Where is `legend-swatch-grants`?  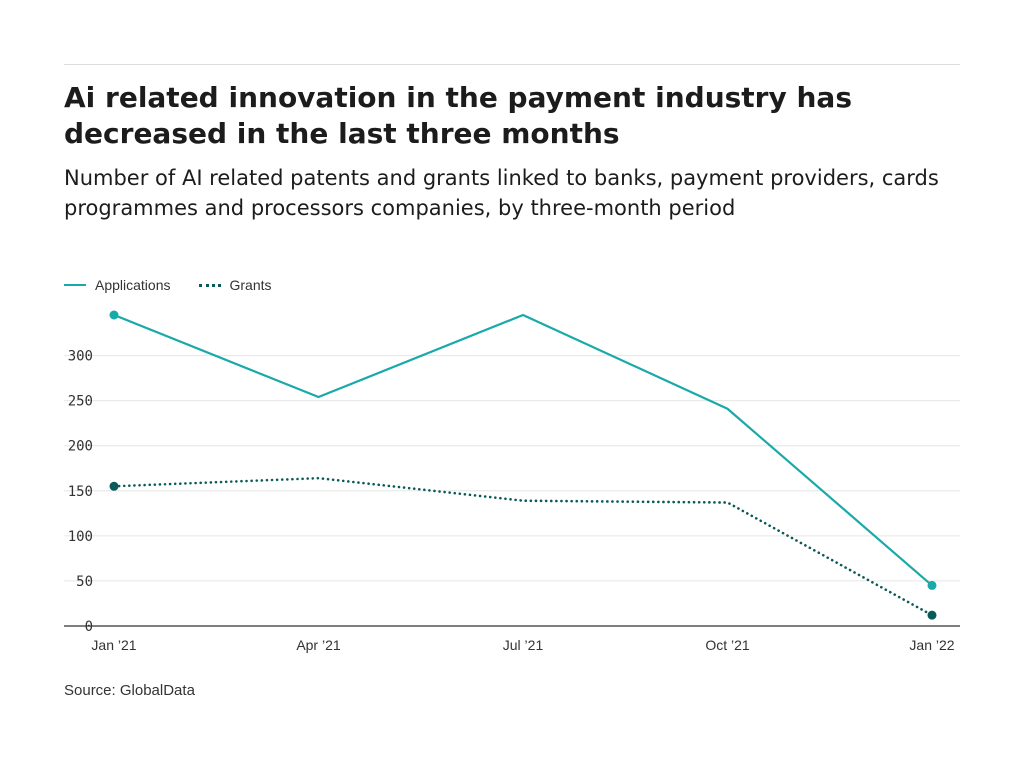 legend-swatch-grants is located at coordinates (209, 285).